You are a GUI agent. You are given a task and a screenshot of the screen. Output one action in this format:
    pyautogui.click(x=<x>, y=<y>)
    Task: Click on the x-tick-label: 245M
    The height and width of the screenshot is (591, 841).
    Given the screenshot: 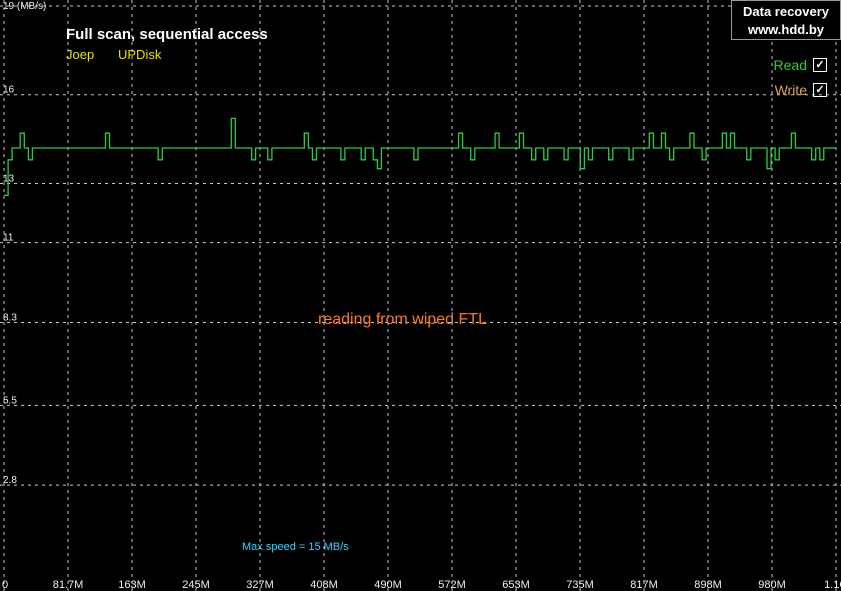 What is the action you would take?
    pyautogui.click(x=196, y=585)
    